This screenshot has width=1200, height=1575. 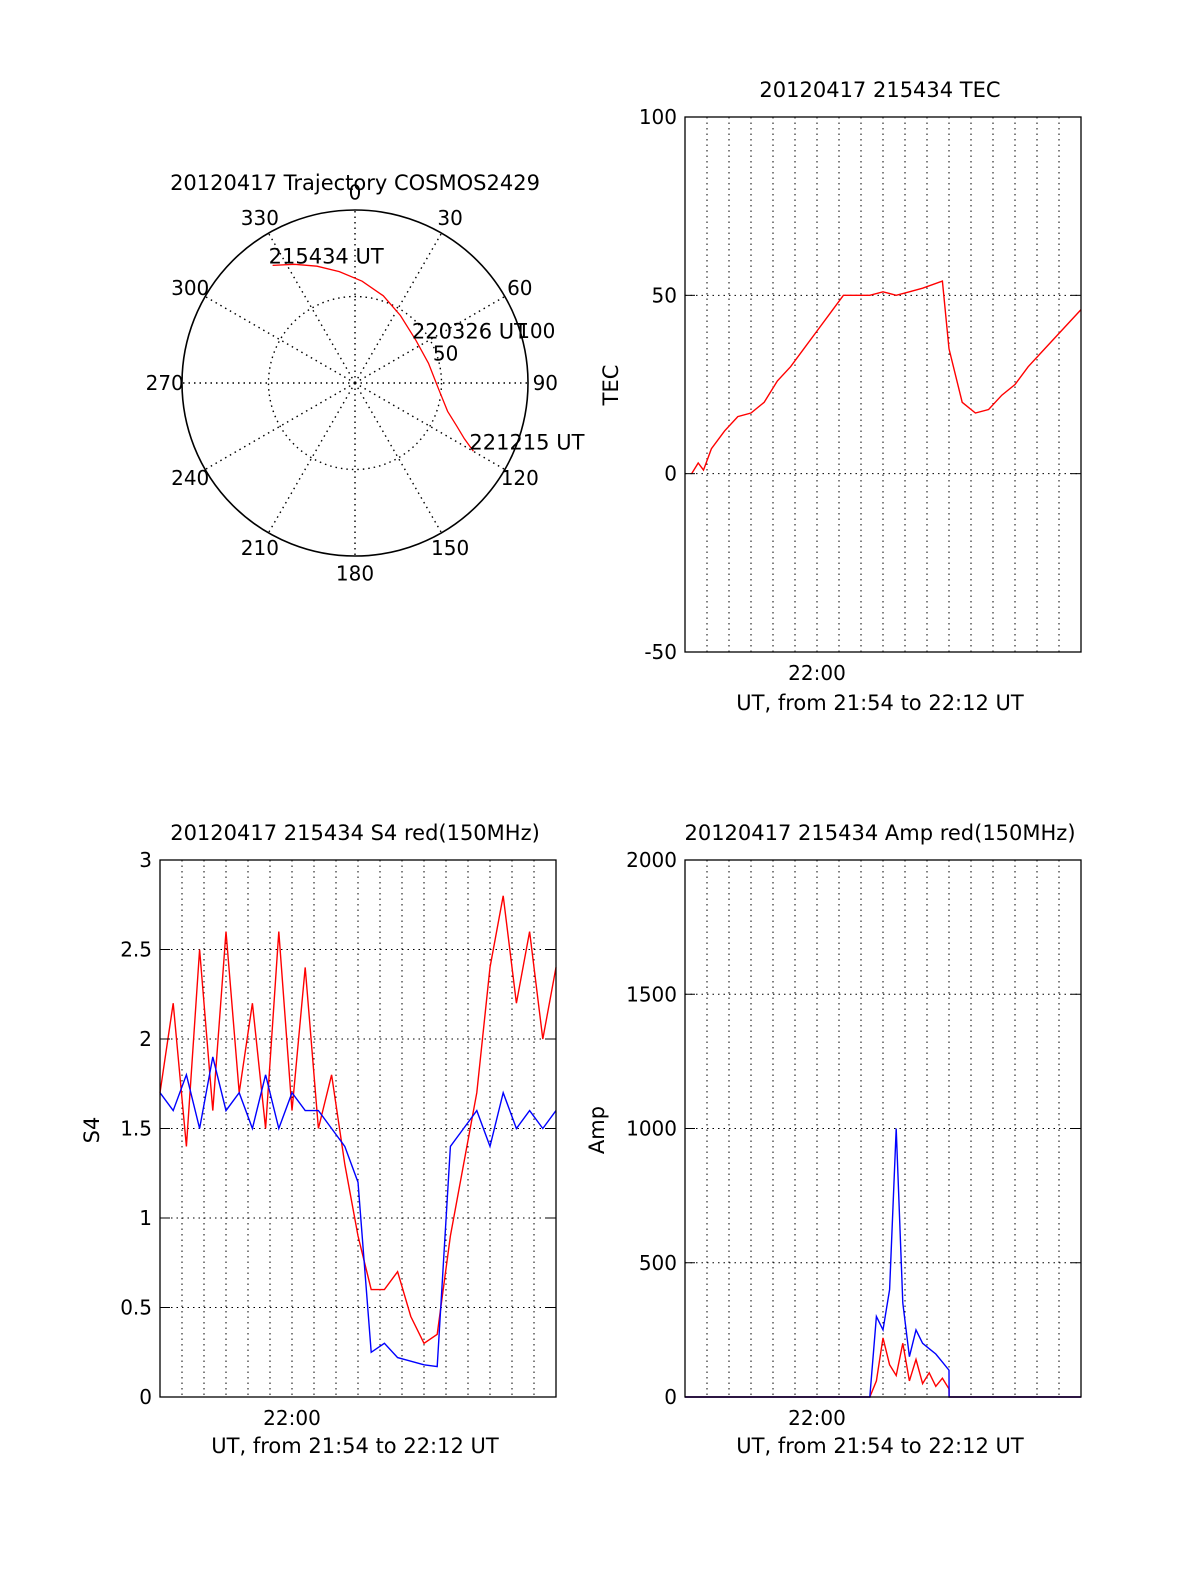 I want to click on amp-xtick-label-0: 22:00, so click(x=817, y=1418).